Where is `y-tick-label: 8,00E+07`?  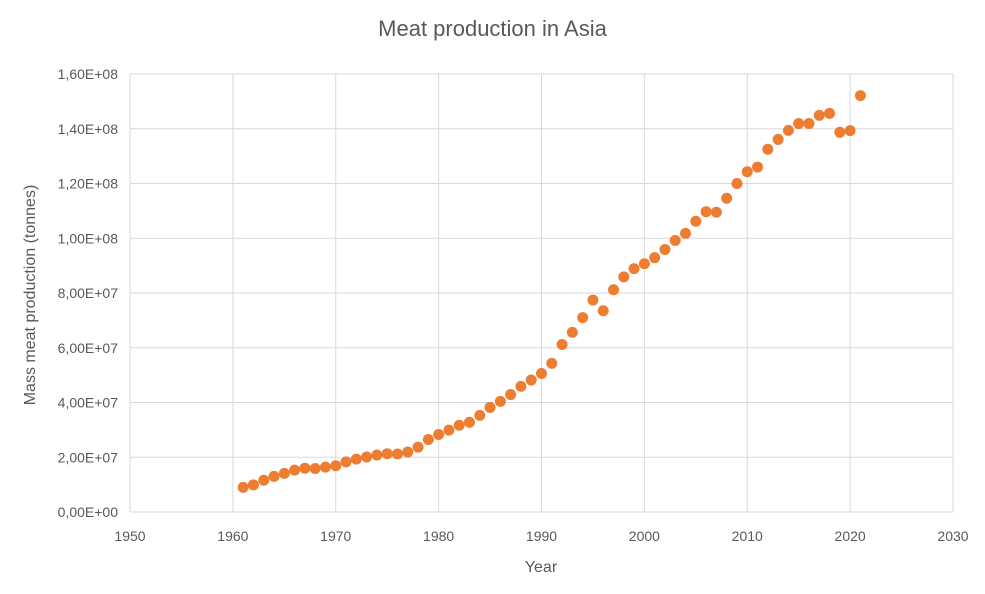
y-tick-label: 8,00E+07 is located at coordinates (88, 293).